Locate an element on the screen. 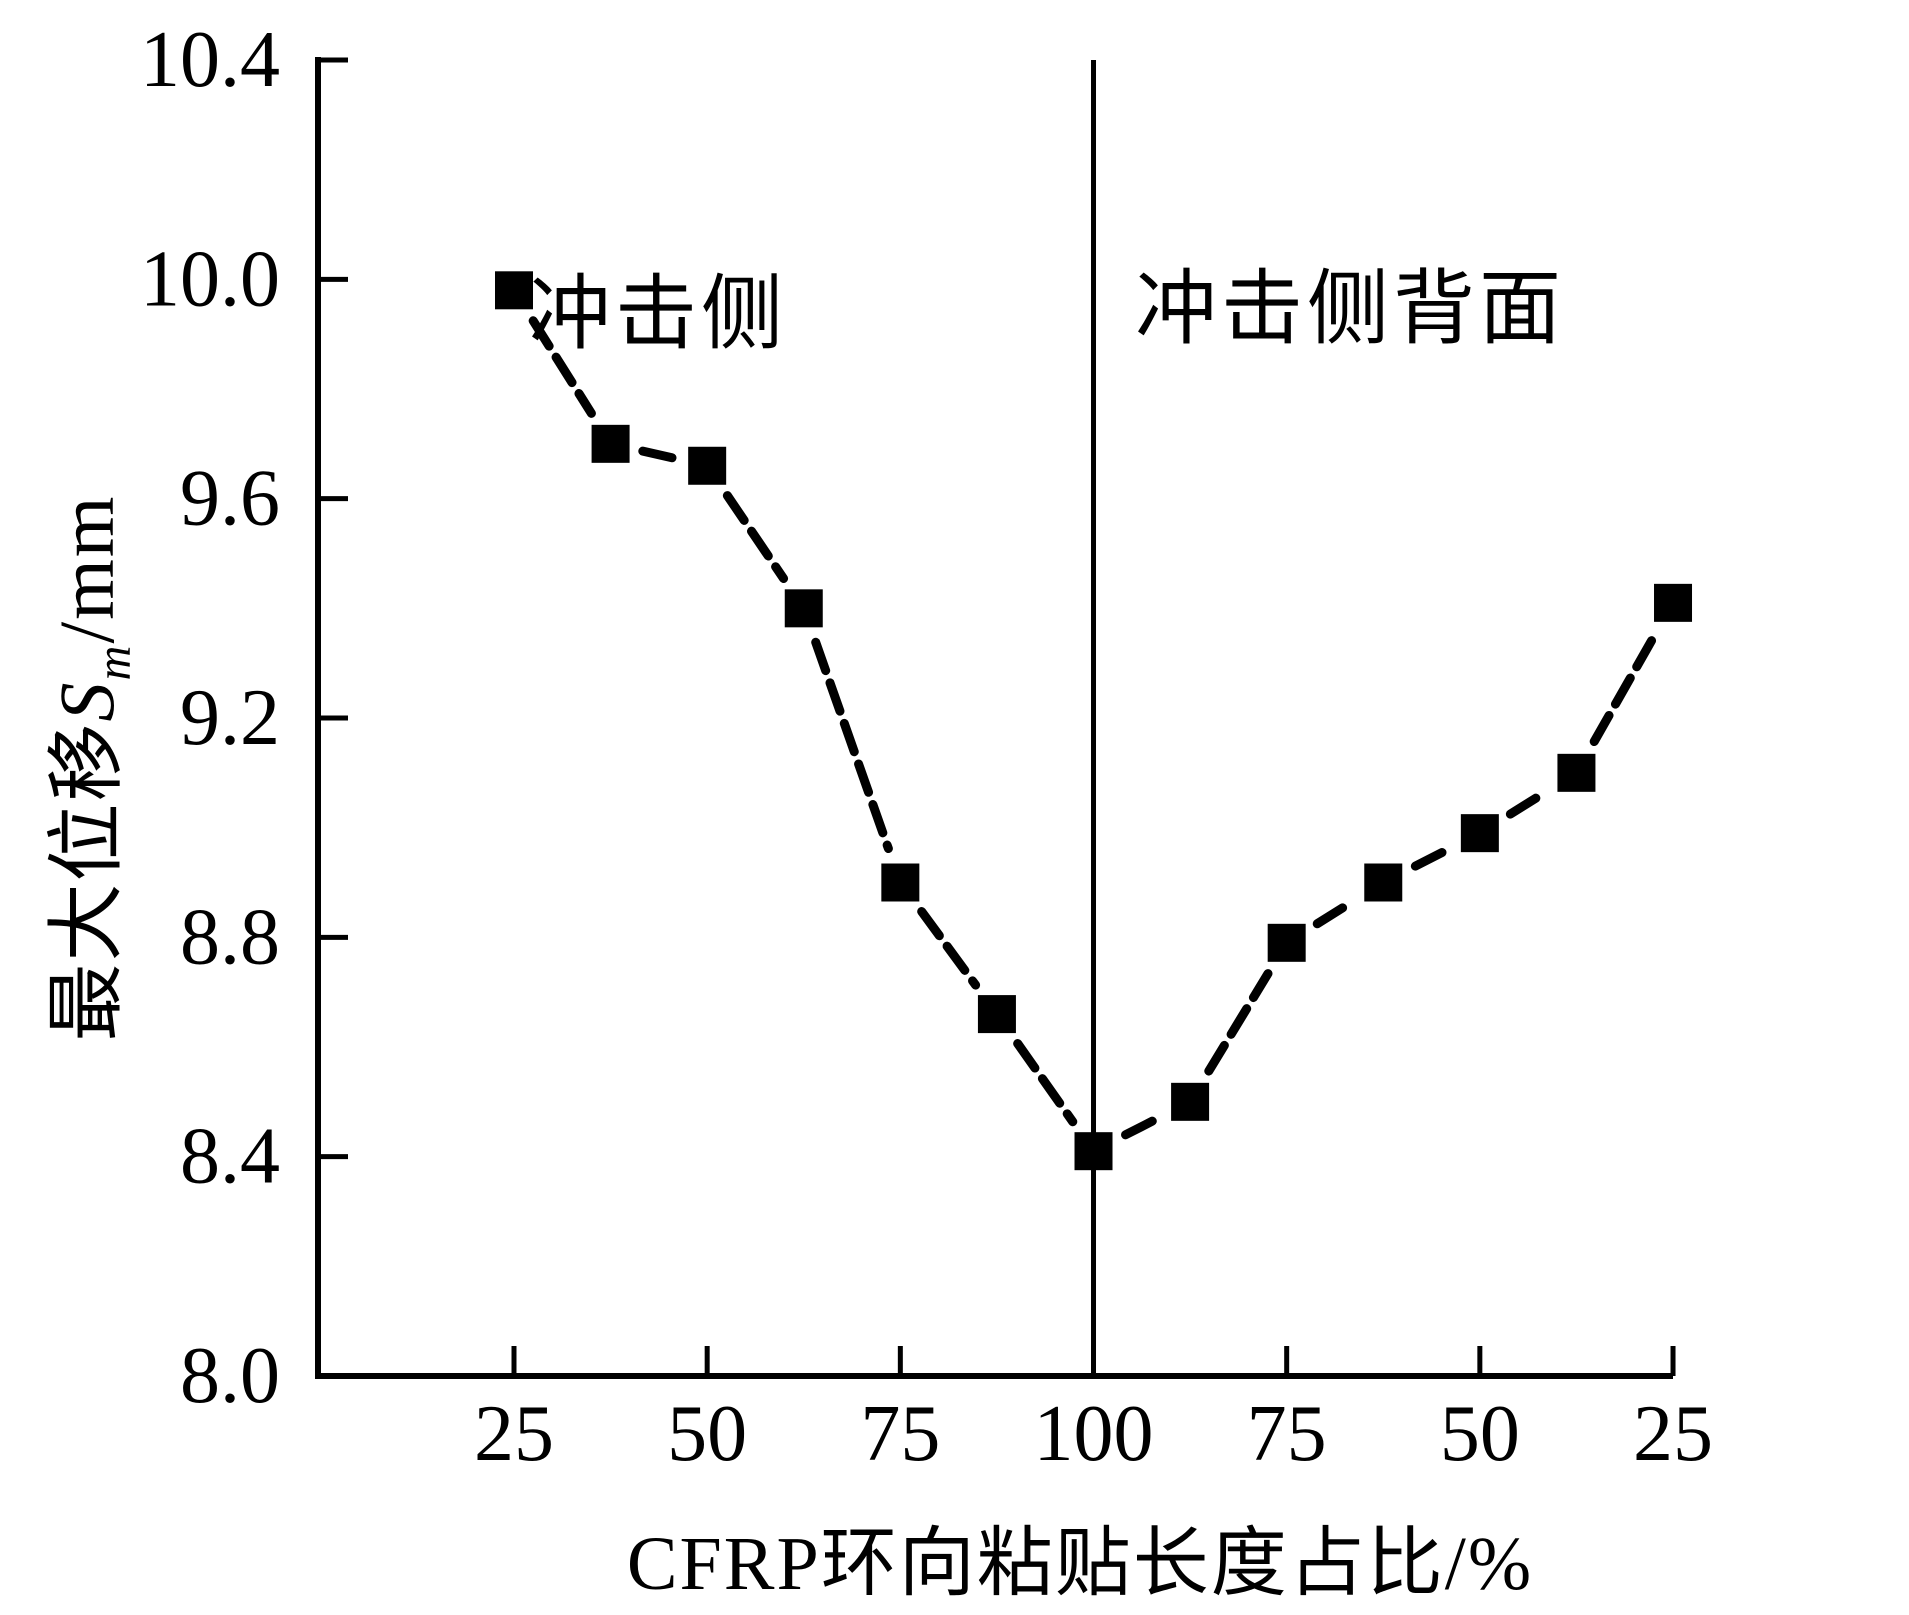 The height and width of the screenshot is (1615, 1909). y-tick-label: 10.4 is located at coordinates (210, 60).